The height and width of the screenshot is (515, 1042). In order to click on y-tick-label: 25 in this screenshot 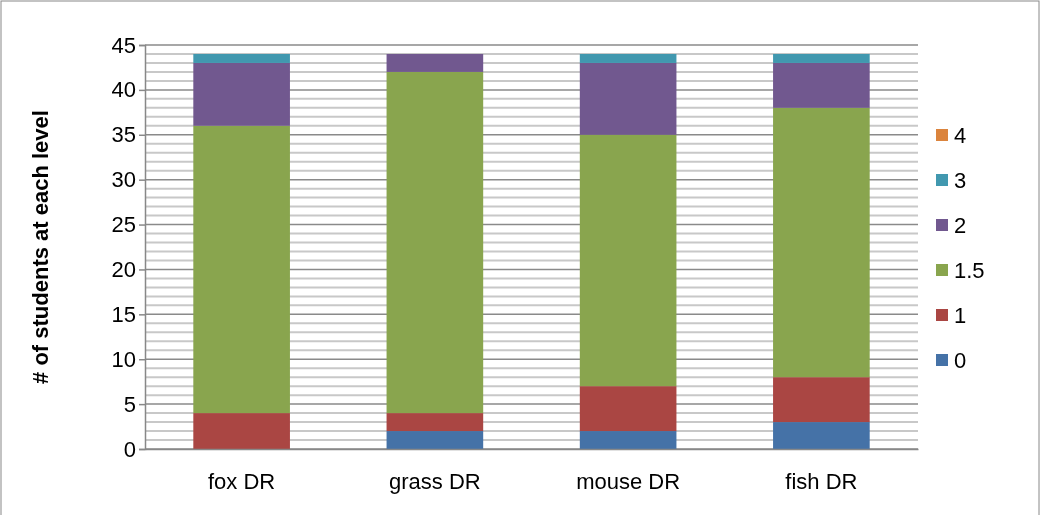, I will do `click(123, 225)`.